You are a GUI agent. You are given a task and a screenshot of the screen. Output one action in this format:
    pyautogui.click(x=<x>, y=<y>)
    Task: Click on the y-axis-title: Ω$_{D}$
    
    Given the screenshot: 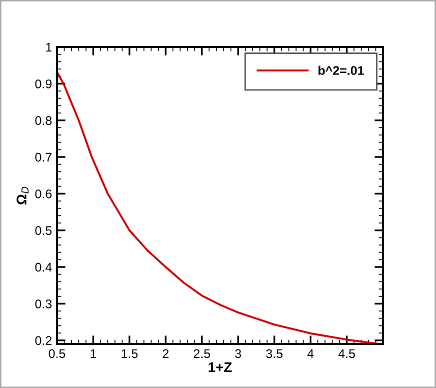 What is the action you would take?
    pyautogui.click(x=22, y=195)
    